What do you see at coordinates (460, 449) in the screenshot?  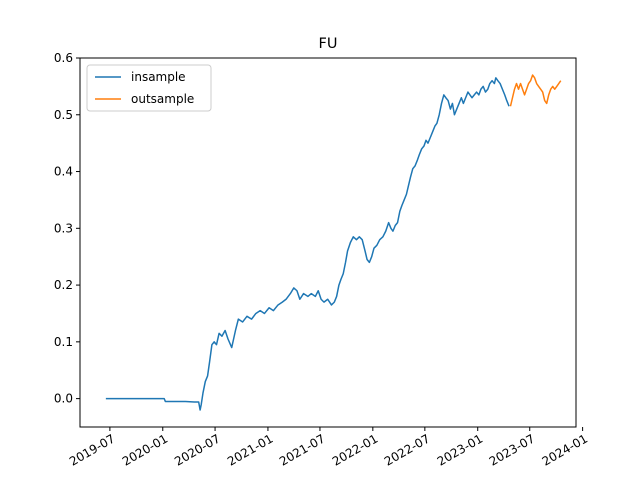 I see `x-tick-label: 2023-01` at bounding box center [460, 449].